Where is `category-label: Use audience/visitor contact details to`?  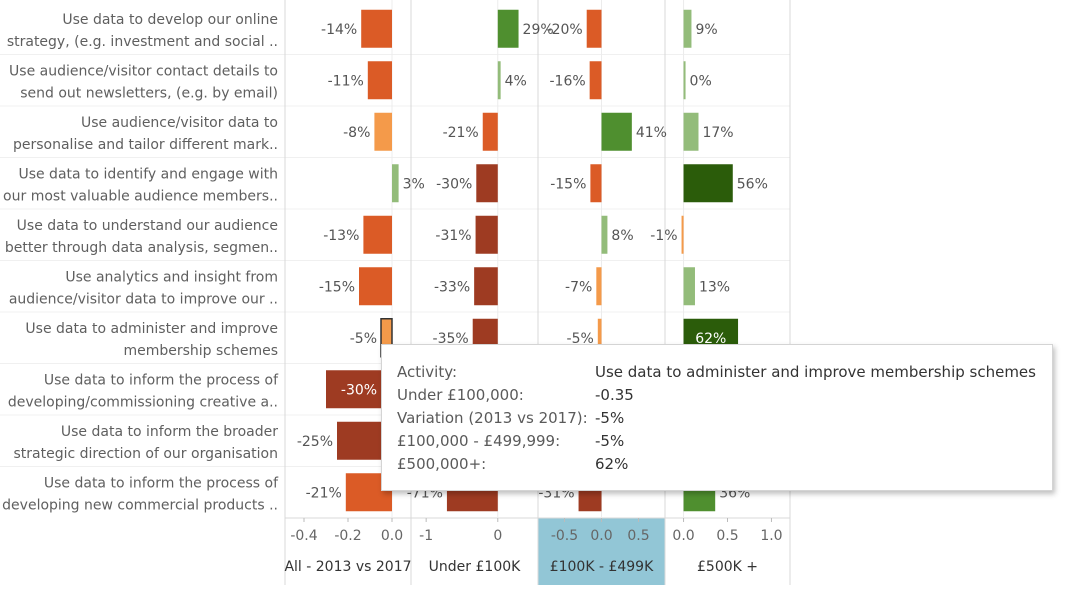 category-label: Use audience/visitor contact details to is located at coordinates (143, 71).